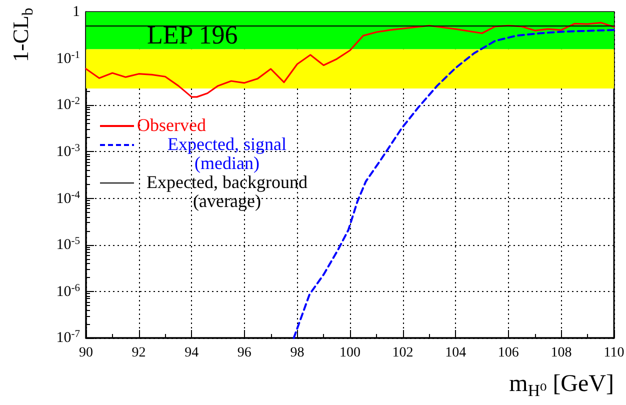 Image resolution: width=626 pixels, height=405 pixels. What do you see at coordinates (139, 353) in the screenshot?
I see `x-tick-label: 92` at bounding box center [139, 353].